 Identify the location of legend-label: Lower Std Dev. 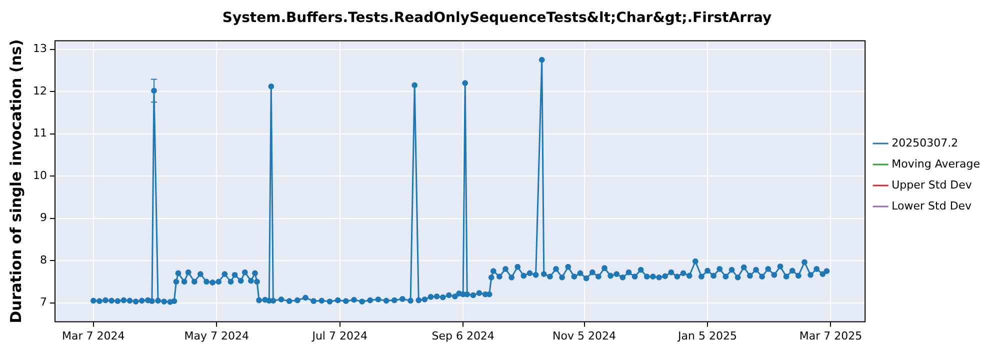
(932, 205).